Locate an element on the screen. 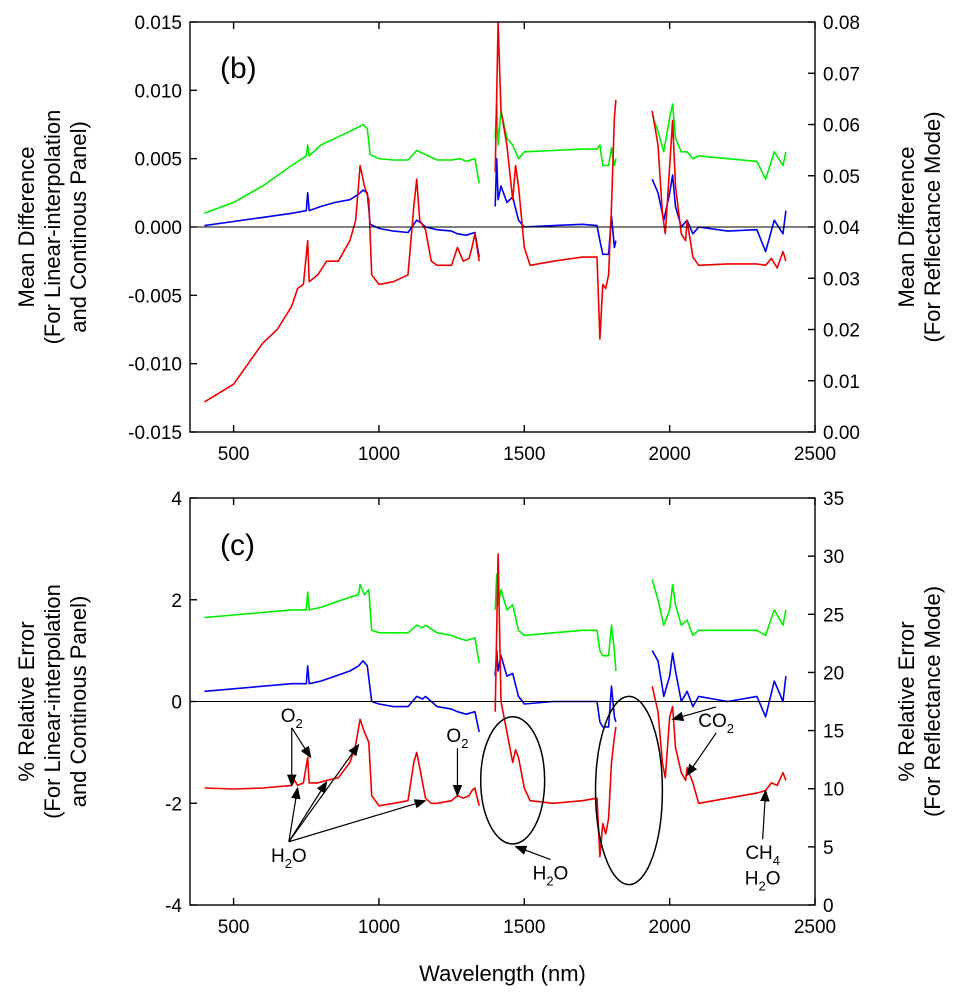 Image resolution: width=964 pixels, height=1000 pixels. y-left-tick-label: -2 is located at coordinates (173, 804).